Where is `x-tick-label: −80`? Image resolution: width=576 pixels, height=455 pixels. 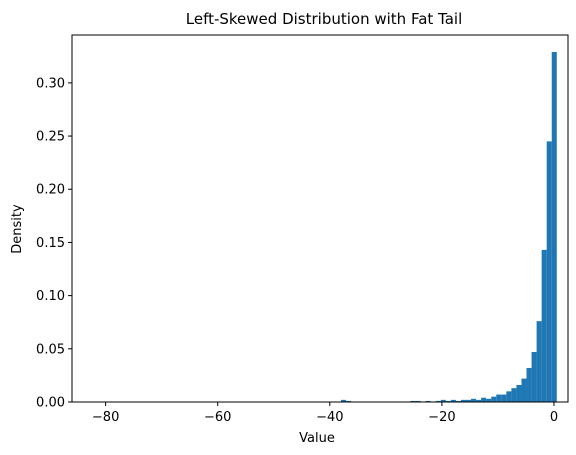
x-tick-label: −80 is located at coordinates (105, 417).